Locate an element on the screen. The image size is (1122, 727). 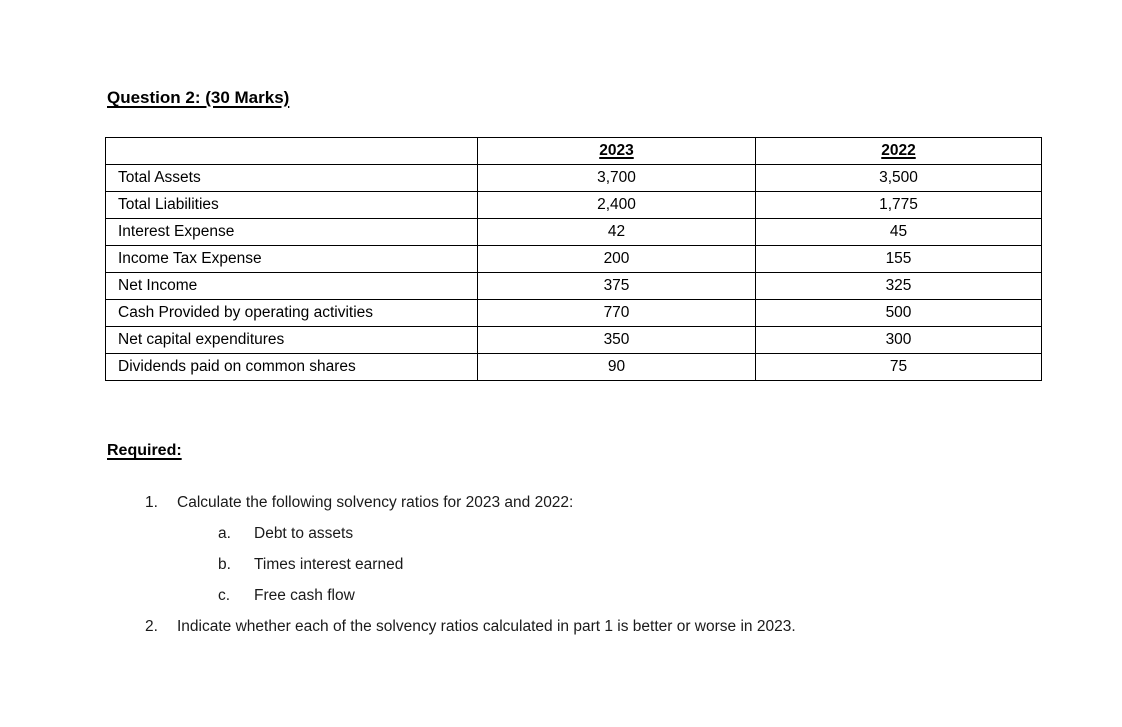
row-label: Net capital expenditures is located at coordinates (291, 340).